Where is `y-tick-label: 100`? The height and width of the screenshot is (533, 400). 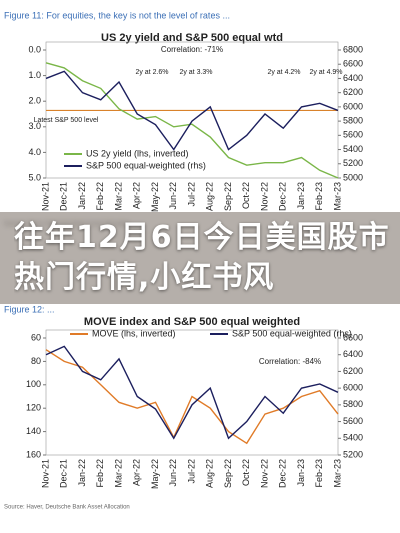
y-tick-label: 100 is located at coordinates (33, 384).